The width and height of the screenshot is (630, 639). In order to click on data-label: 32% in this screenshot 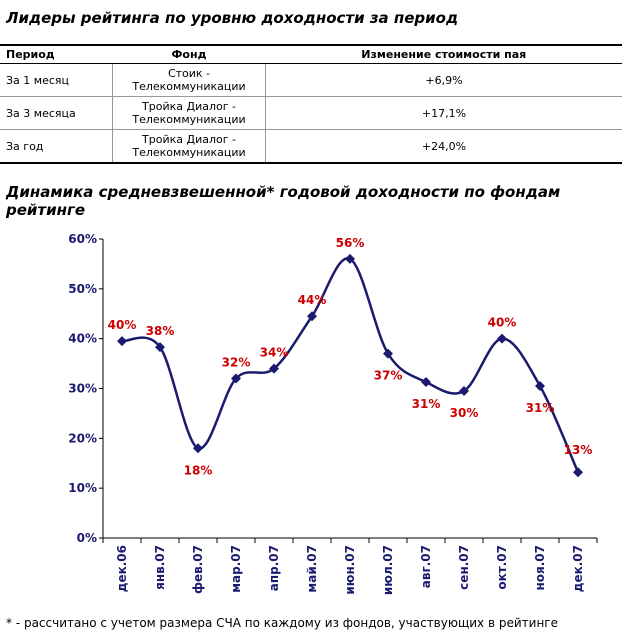, I will do `click(236, 363)`.